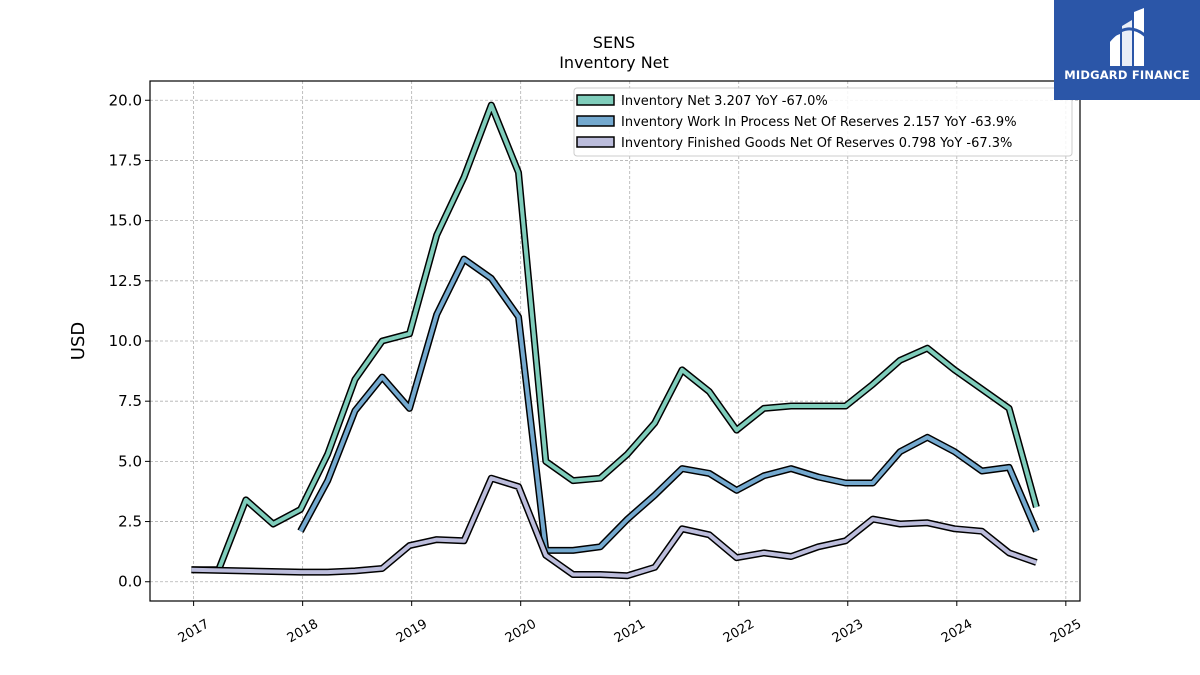 The height and width of the screenshot is (675, 1200). Describe the element at coordinates (724, 101) in the screenshot. I see `legend-label-0: Inventory Net 3.207 YoY -67.0%` at that location.